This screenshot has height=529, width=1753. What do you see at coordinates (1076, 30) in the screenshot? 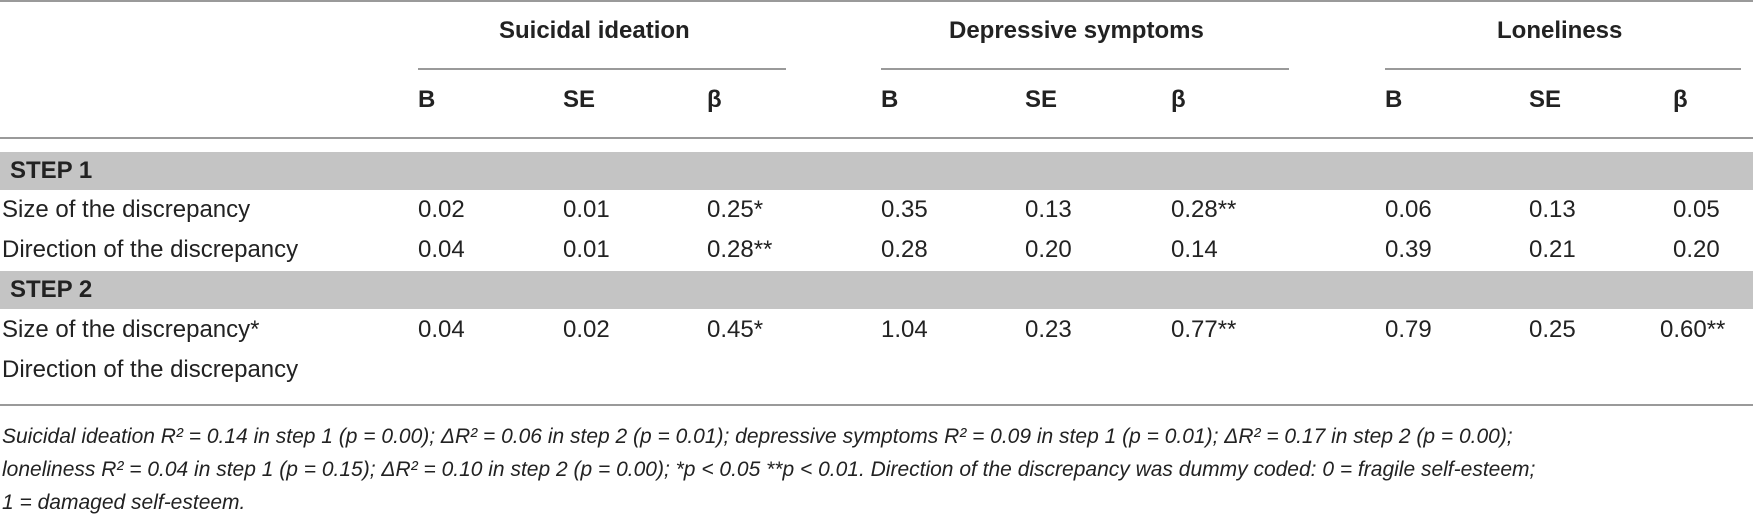
I see `group-header-depressive-symptoms: Depressive symptoms` at bounding box center [1076, 30].